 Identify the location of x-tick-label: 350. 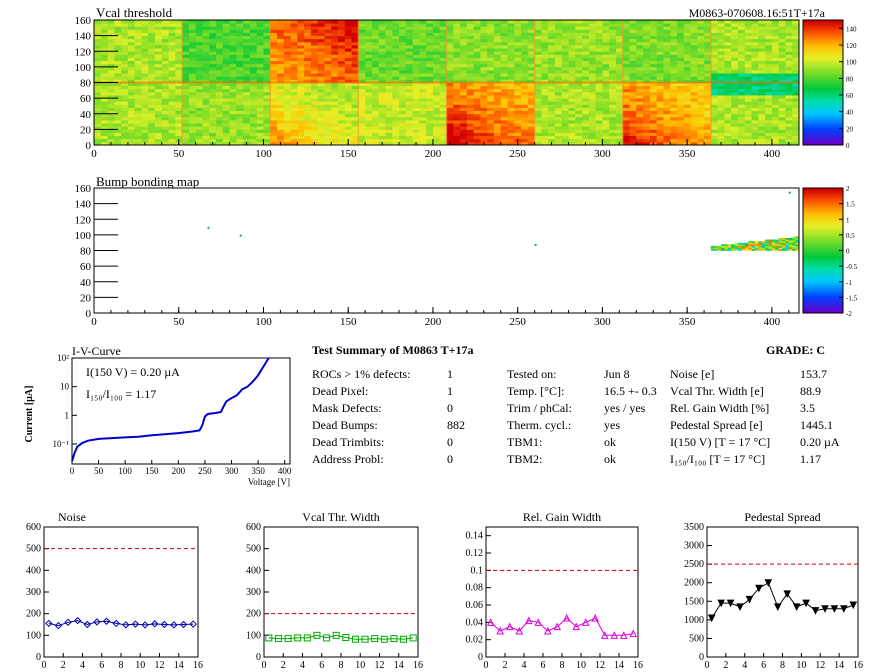
(687, 154).